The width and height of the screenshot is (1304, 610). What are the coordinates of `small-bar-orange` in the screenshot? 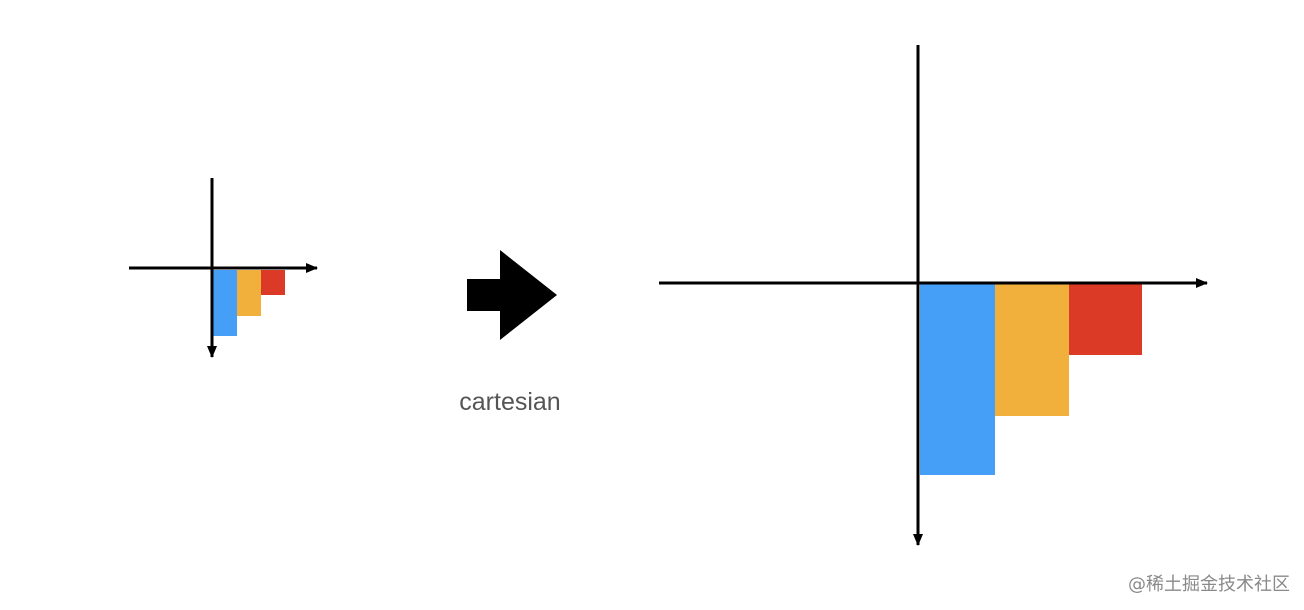 It's located at (249, 293).